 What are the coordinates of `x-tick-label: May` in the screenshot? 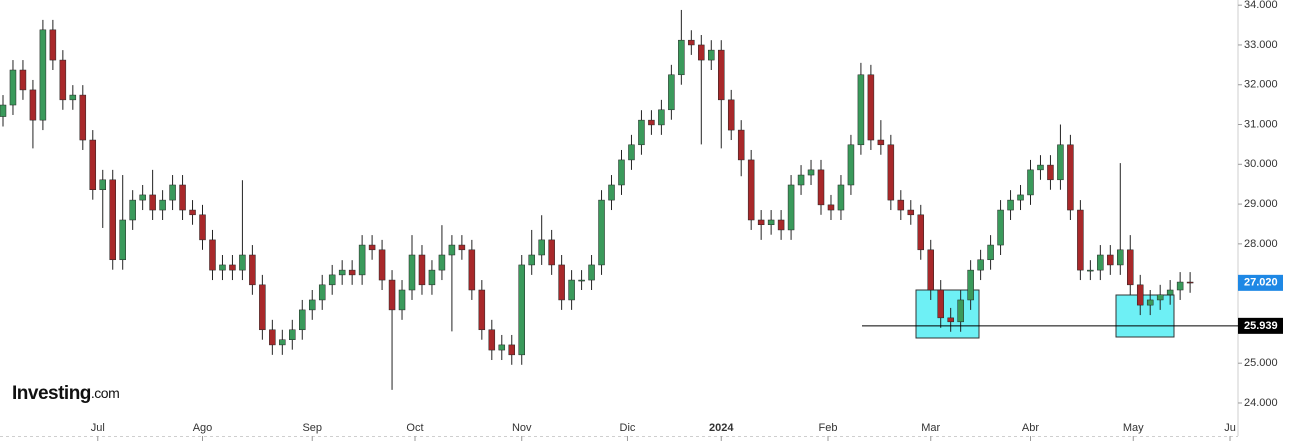 It's located at (1133, 428).